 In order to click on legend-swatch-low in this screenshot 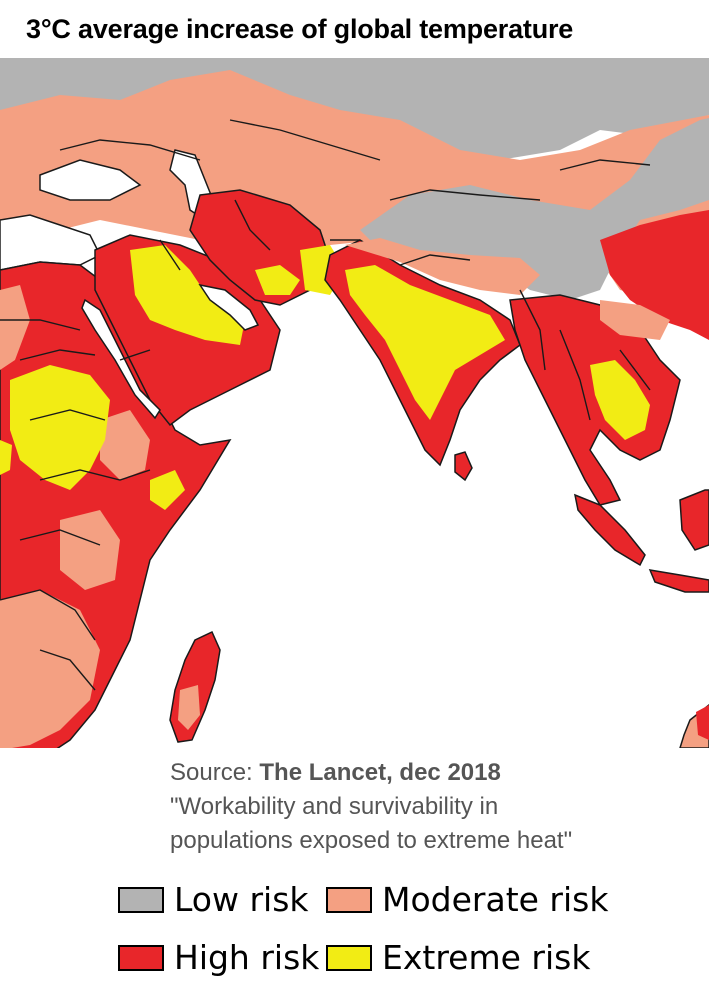, I will do `click(141, 899)`.